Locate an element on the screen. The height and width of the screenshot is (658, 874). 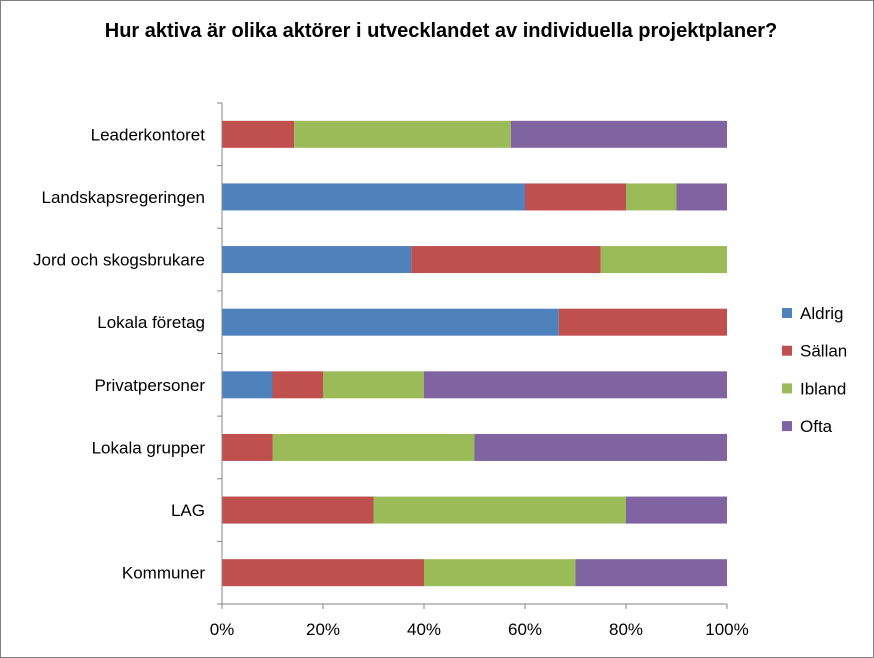
legend-label-ibland: Ibland is located at coordinates (823, 388).